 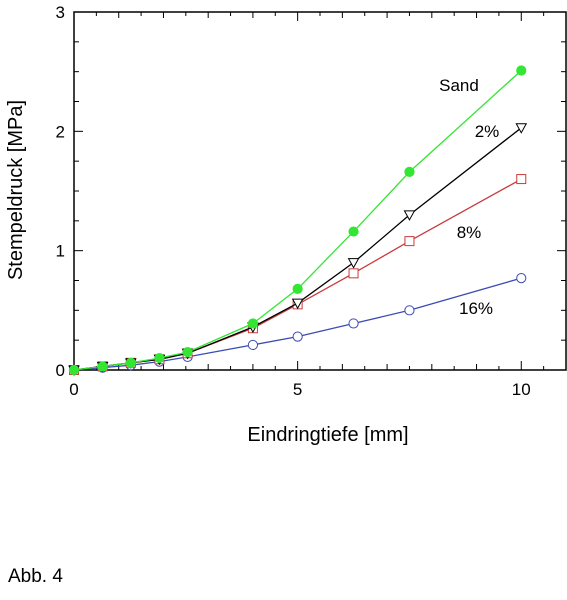 I want to click on y-tick-label: 0, so click(x=60, y=370).